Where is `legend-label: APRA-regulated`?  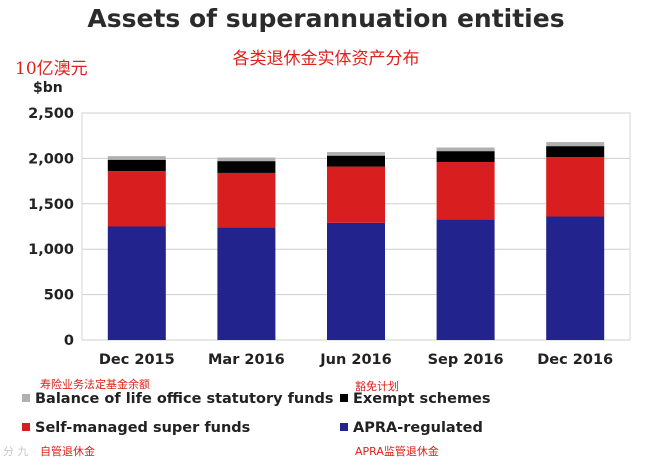 legend-label: APRA-regulated is located at coordinates (418, 428).